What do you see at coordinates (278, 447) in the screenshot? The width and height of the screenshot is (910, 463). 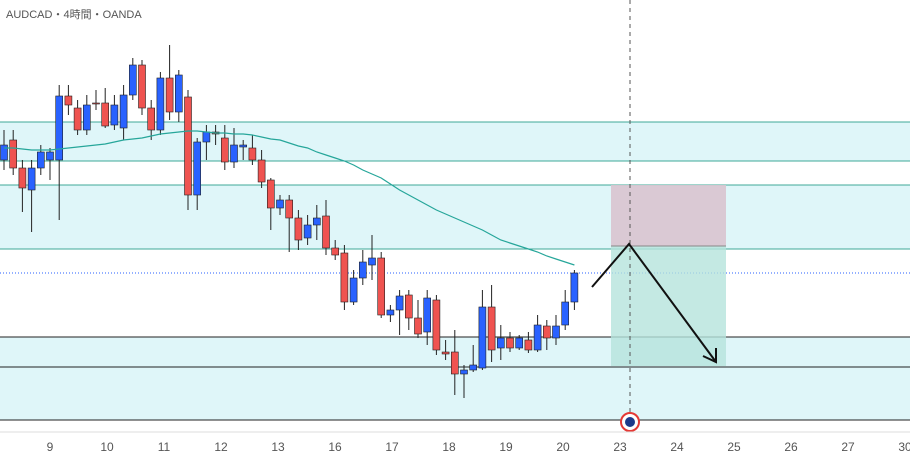 I see `x-tick-label: 13` at bounding box center [278, 447].